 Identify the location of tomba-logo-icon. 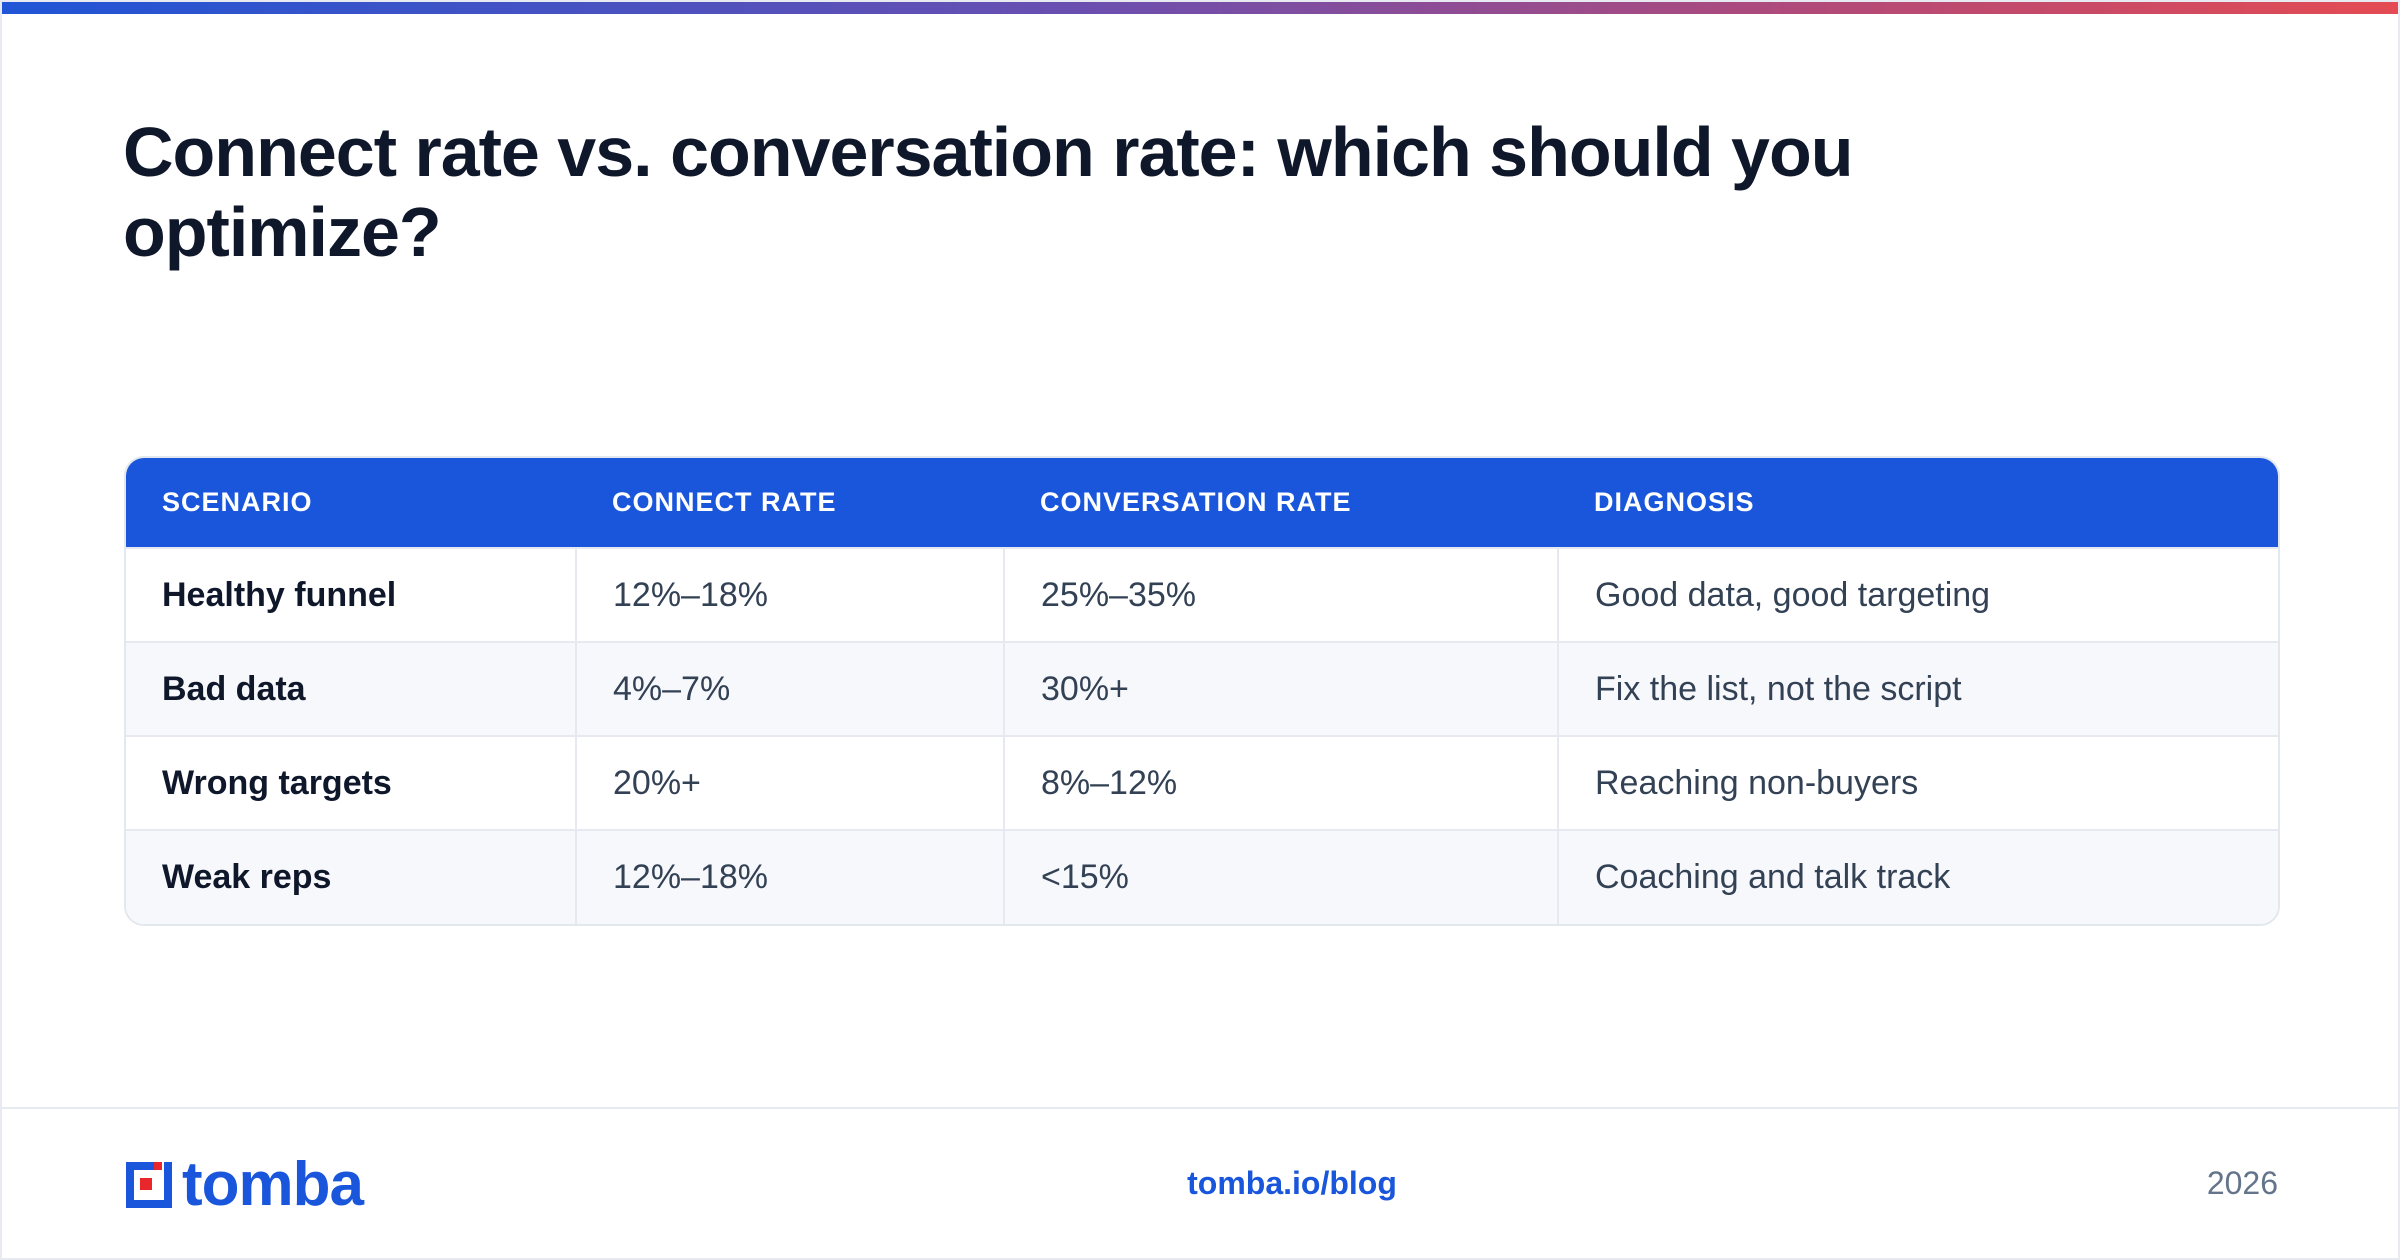
(149, 1185).